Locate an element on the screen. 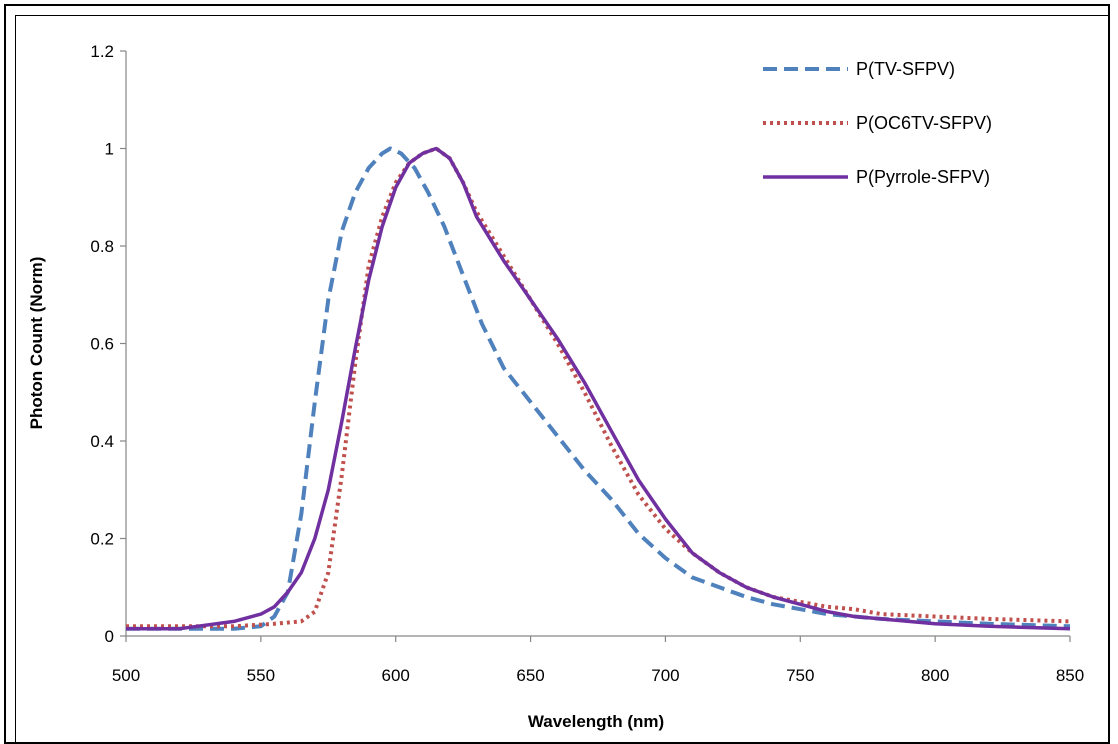  x-axis-title: Wavelength (nm) is located at coordinates (596, 721).